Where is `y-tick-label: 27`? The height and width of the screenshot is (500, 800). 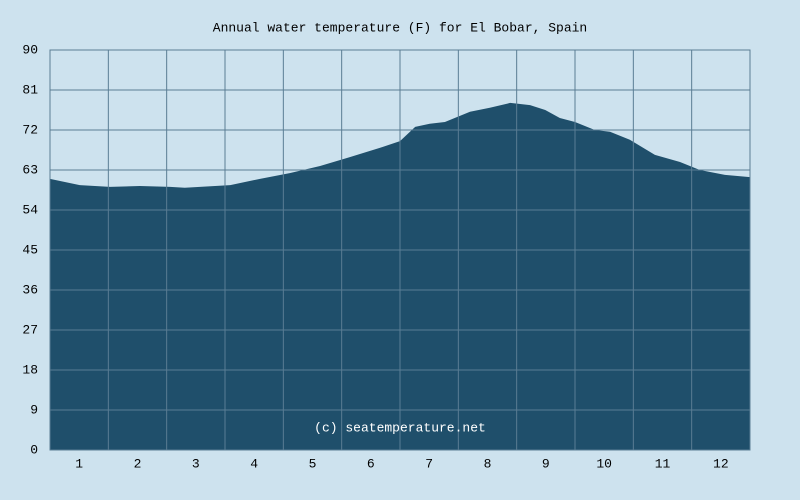
y-tick-label: 27 is located at coordinates (30, 329).